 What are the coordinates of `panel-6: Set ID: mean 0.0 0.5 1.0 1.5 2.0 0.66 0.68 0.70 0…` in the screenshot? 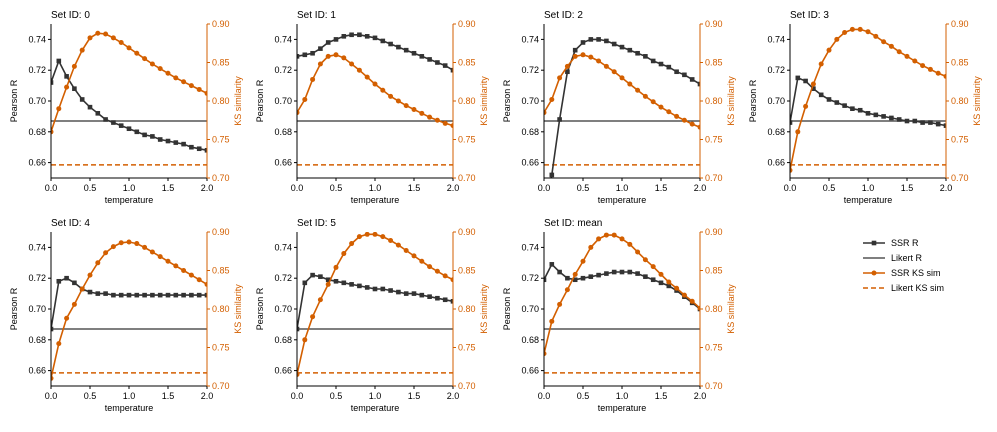 It's located at (619, 315).